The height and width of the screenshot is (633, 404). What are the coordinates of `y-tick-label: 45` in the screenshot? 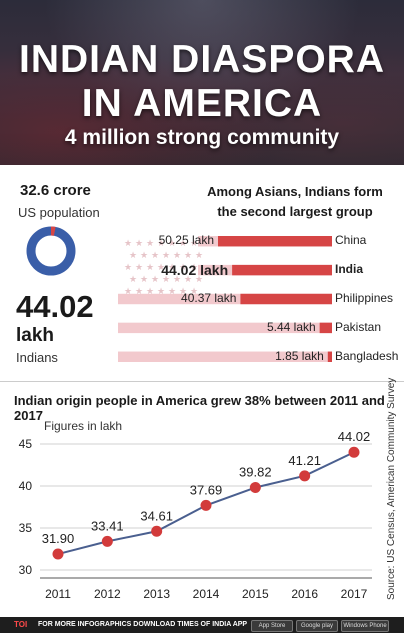 It's located at (26, 444).